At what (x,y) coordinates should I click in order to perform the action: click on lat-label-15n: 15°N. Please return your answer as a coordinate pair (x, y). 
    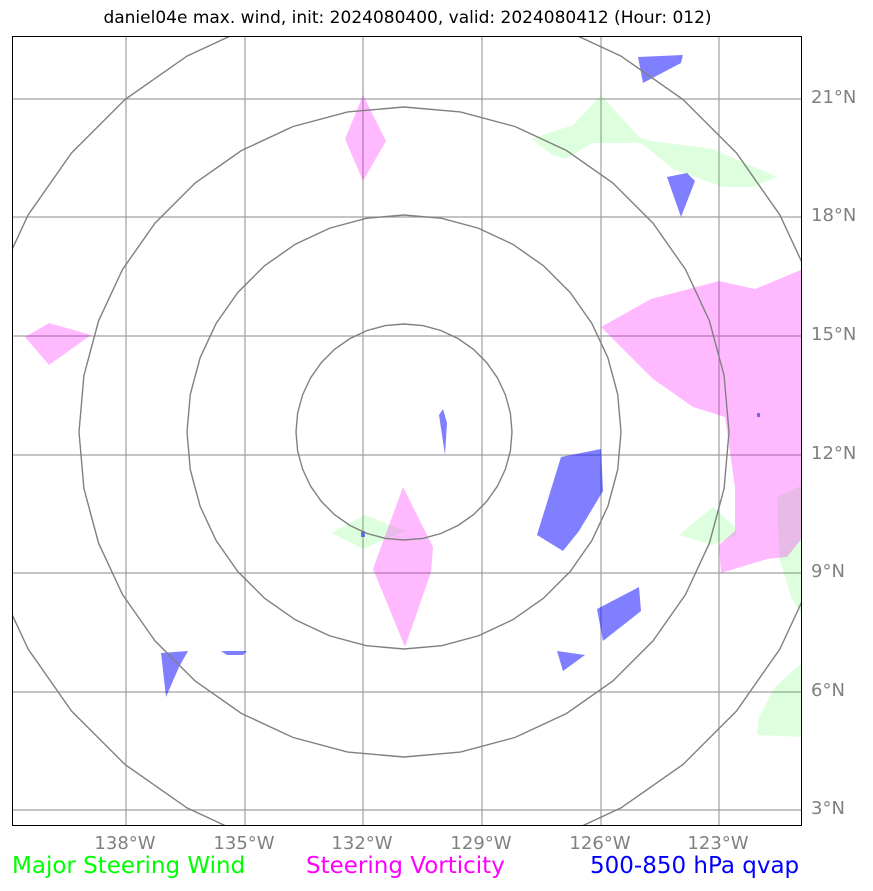
    Looking at the image, I should click on (834, 334).